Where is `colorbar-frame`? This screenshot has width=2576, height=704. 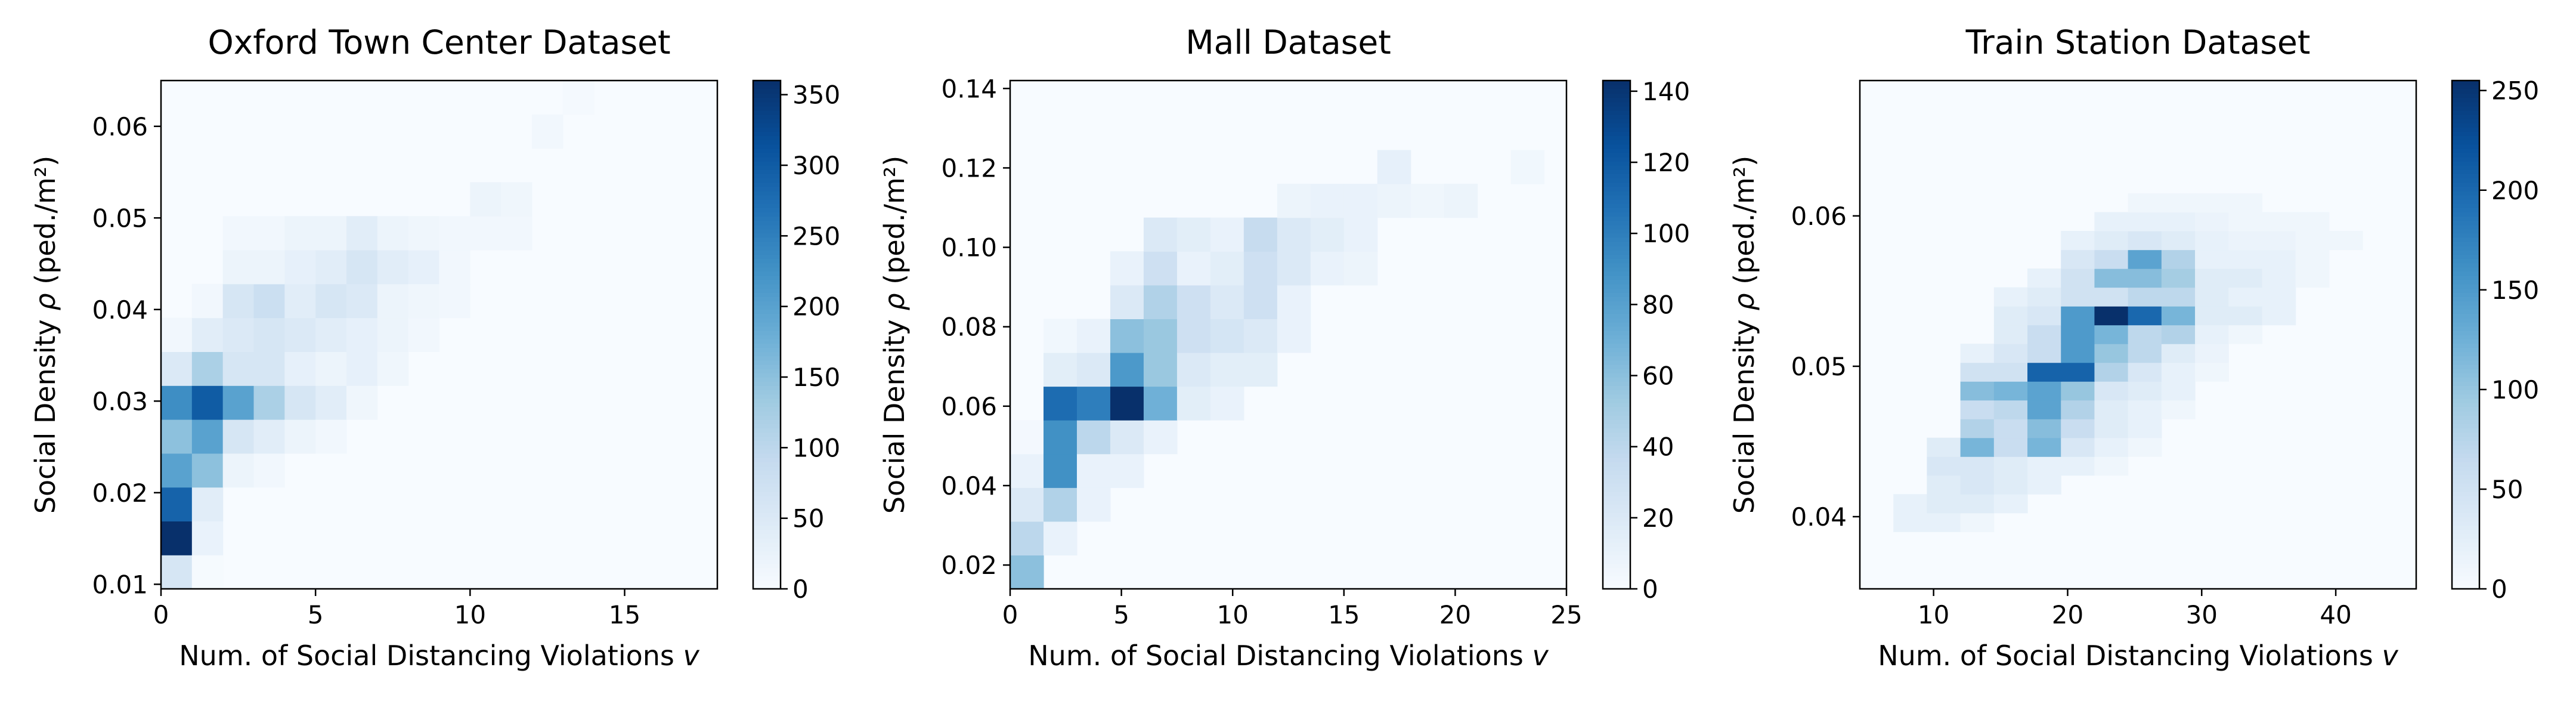 colorbar-frame is located at coordinates (1617, 334).